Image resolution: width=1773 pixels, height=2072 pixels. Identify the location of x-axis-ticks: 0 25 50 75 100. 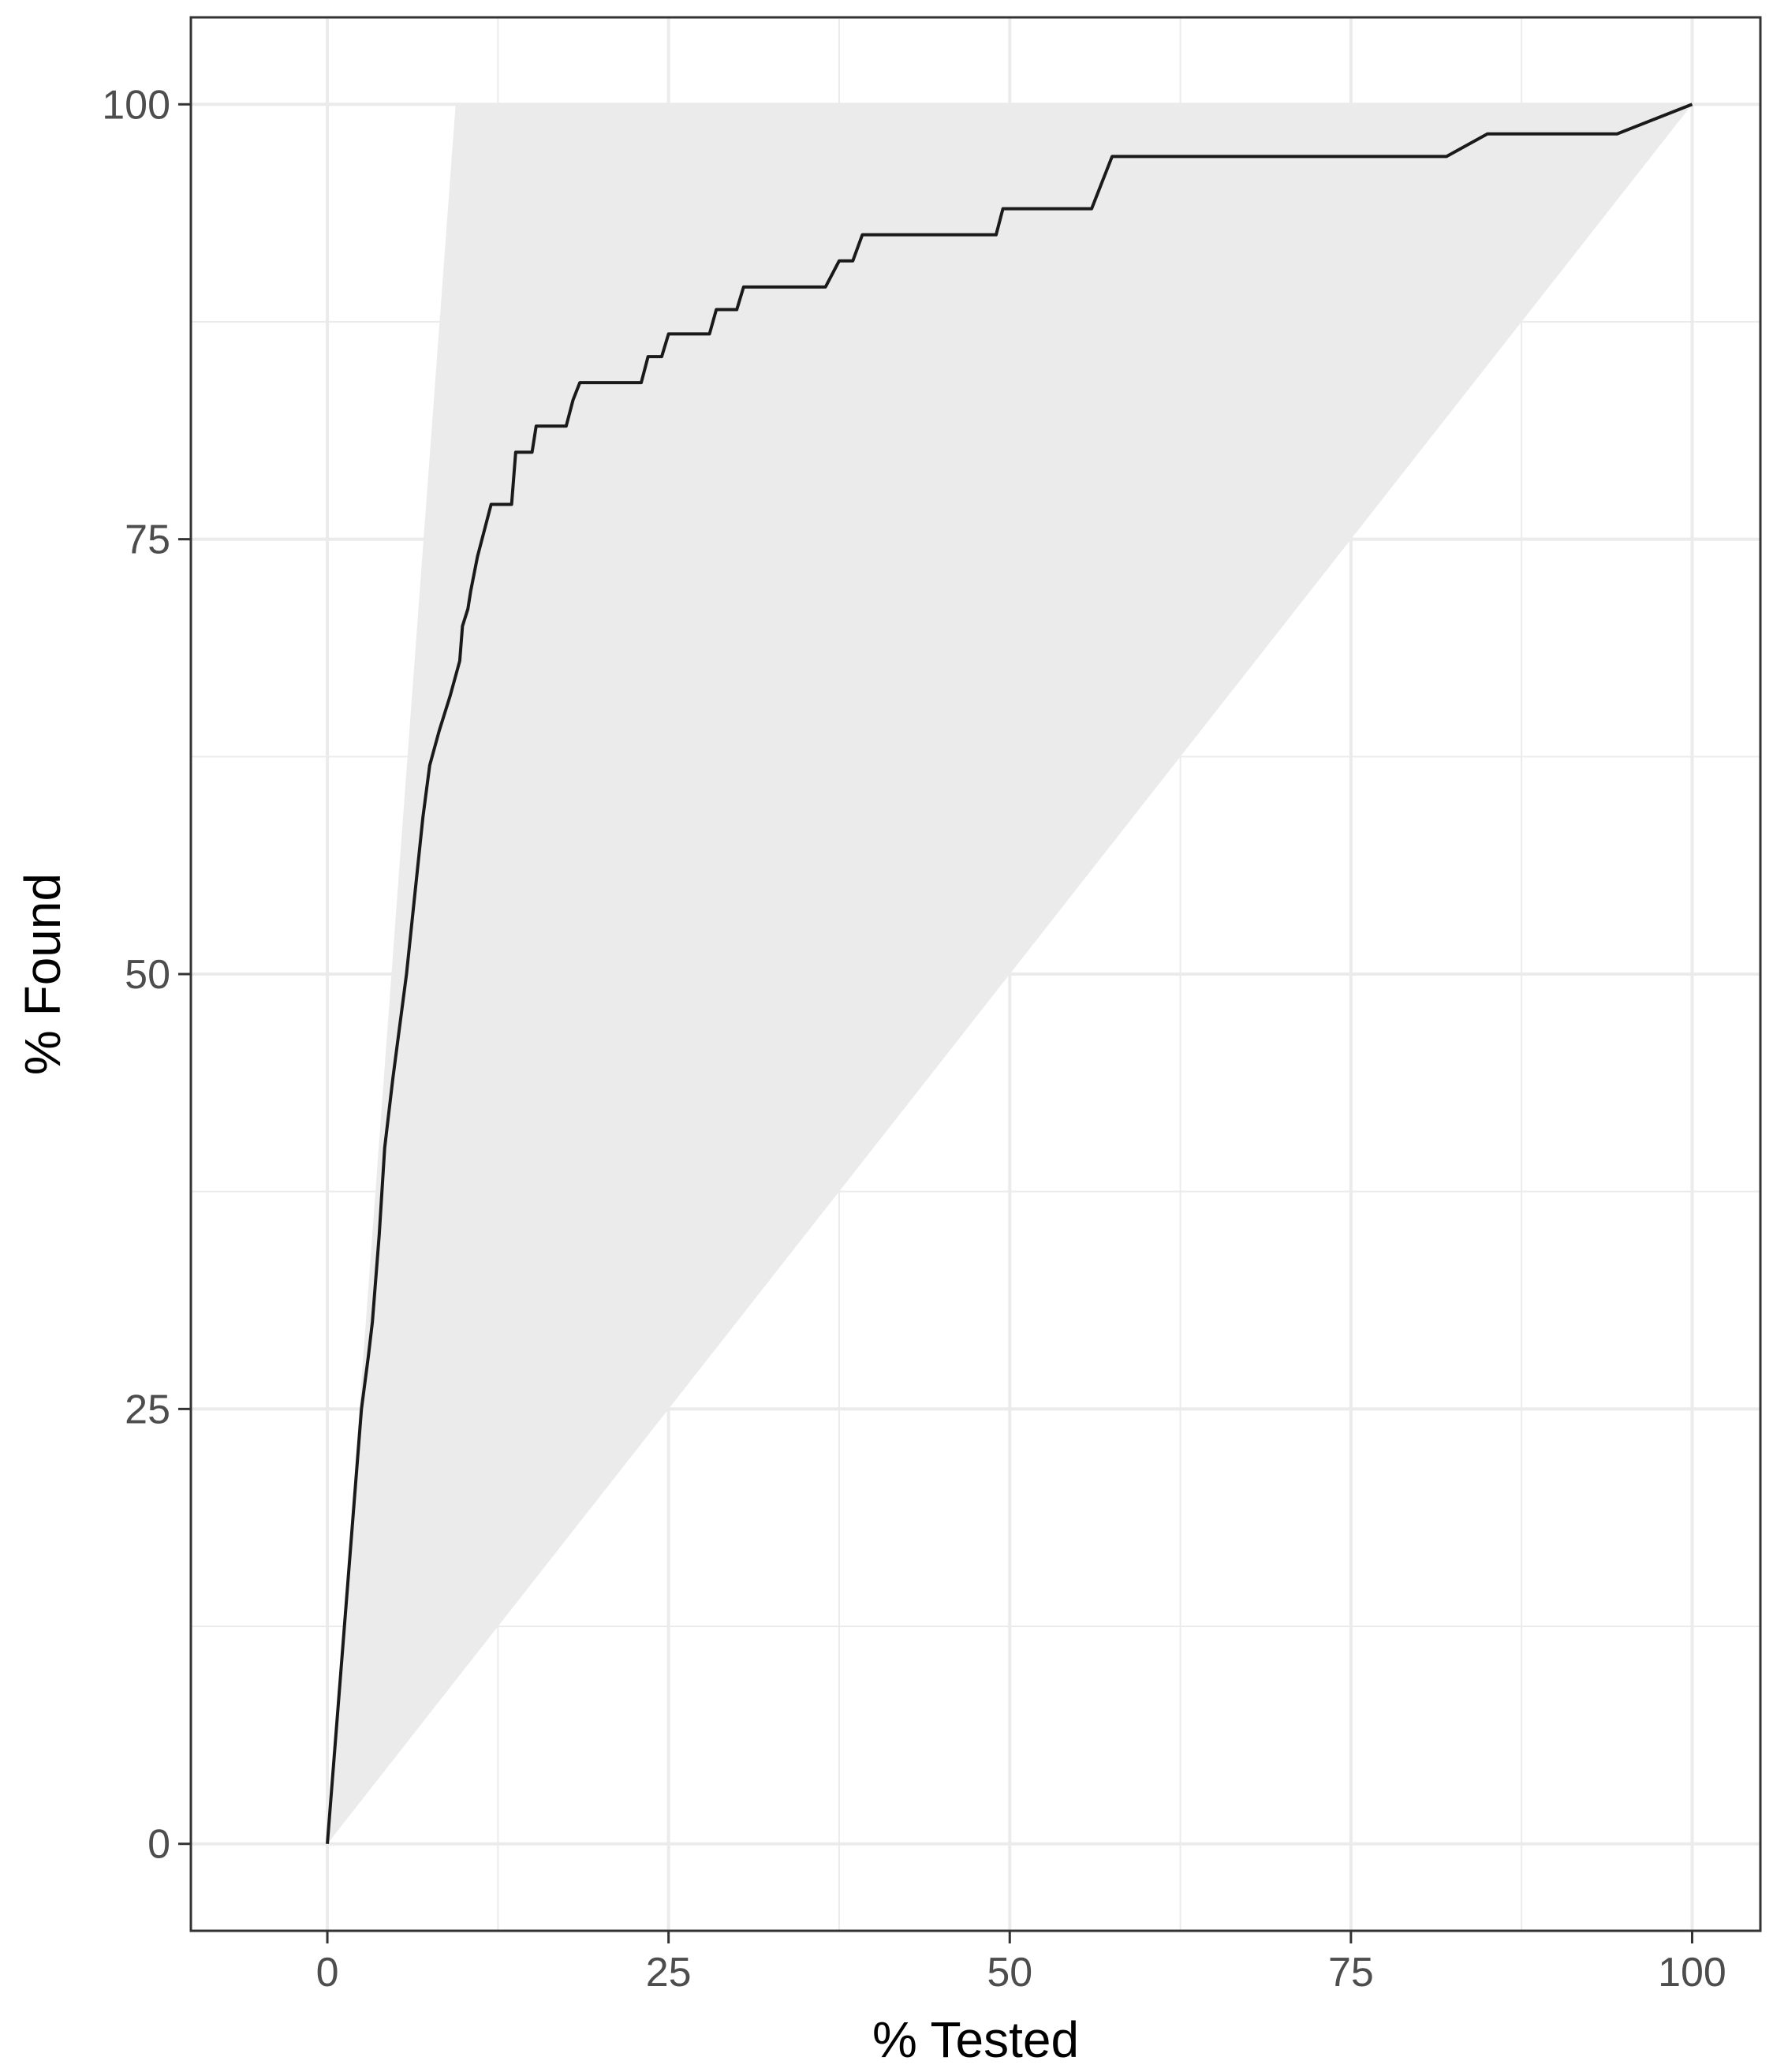
(1021, 1963).